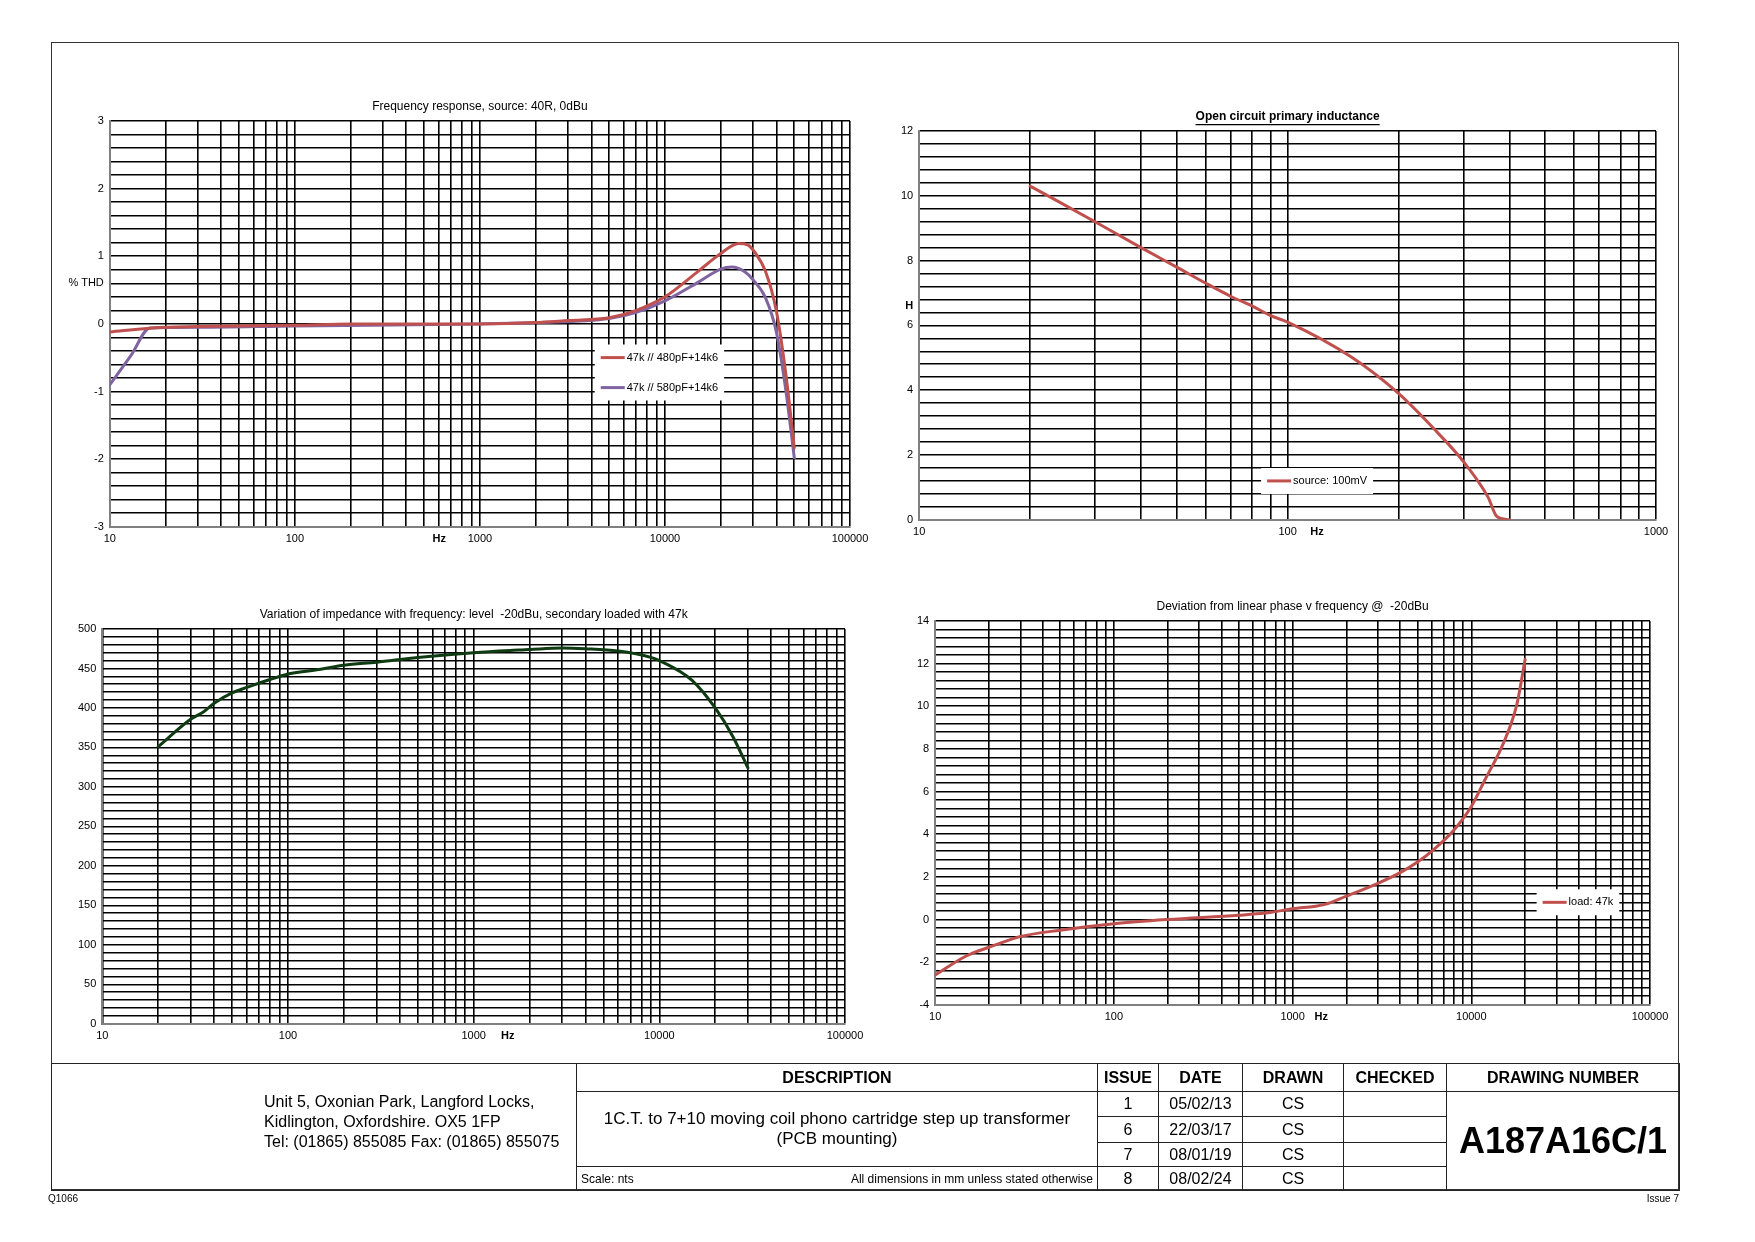 The height and width of the screenshot is (1242, 1755). I want to click on y-tick-label: 200, so click(87, 864).